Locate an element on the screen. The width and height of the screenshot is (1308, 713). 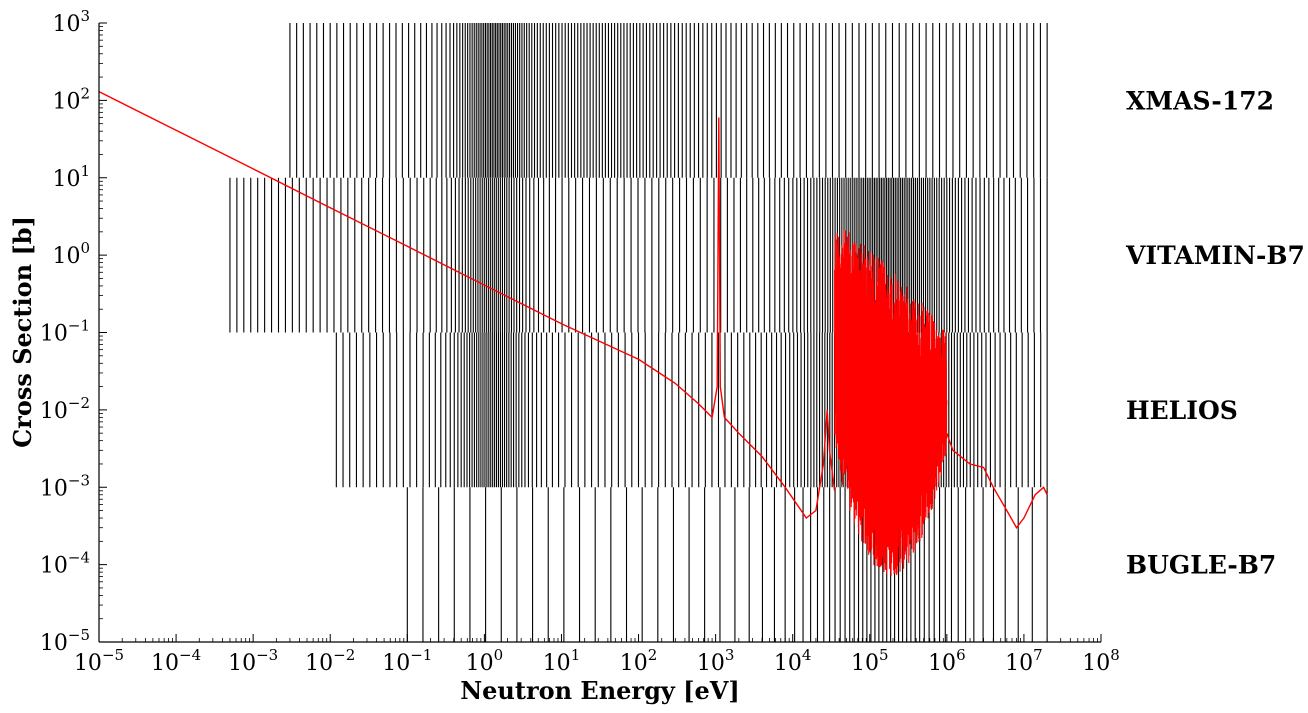
x-tick-label: 10¹ is located at coordinates (562, 661).